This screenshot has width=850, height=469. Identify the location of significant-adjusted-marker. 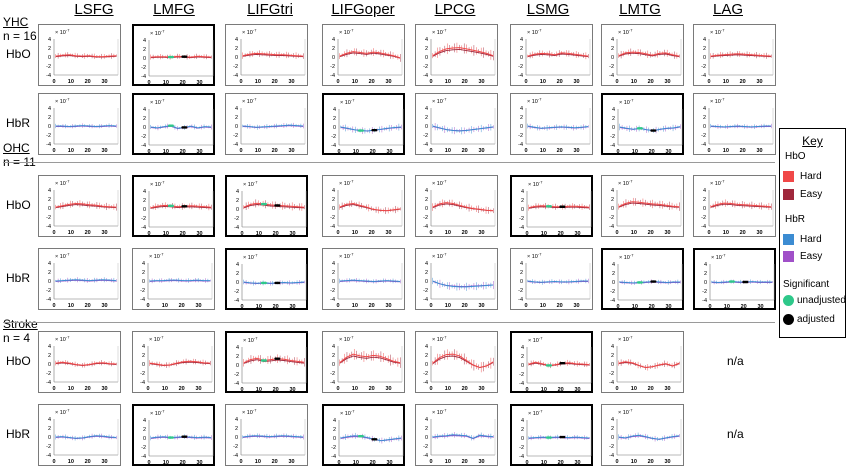
(562, 363).